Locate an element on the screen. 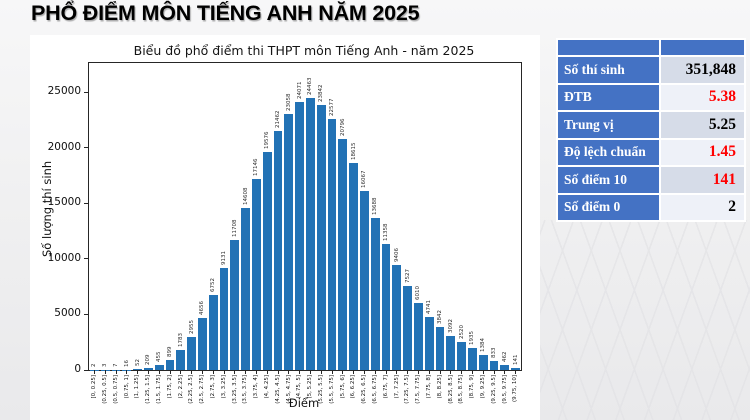  x-tick-label: (2, 2.25] is located at coordinates (180, 387).